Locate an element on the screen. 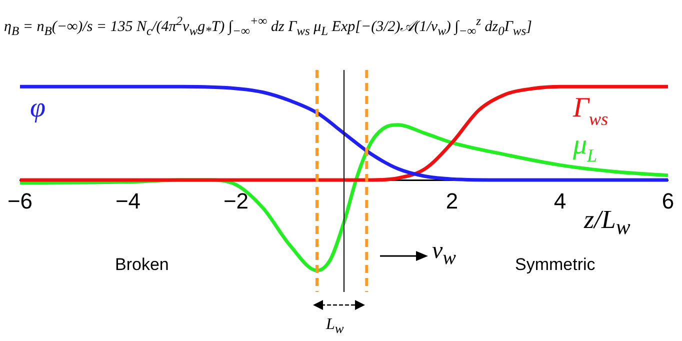 This screenshot has height=341, width=682. x-tick-label: 2 is located at coordinates (452, 201).